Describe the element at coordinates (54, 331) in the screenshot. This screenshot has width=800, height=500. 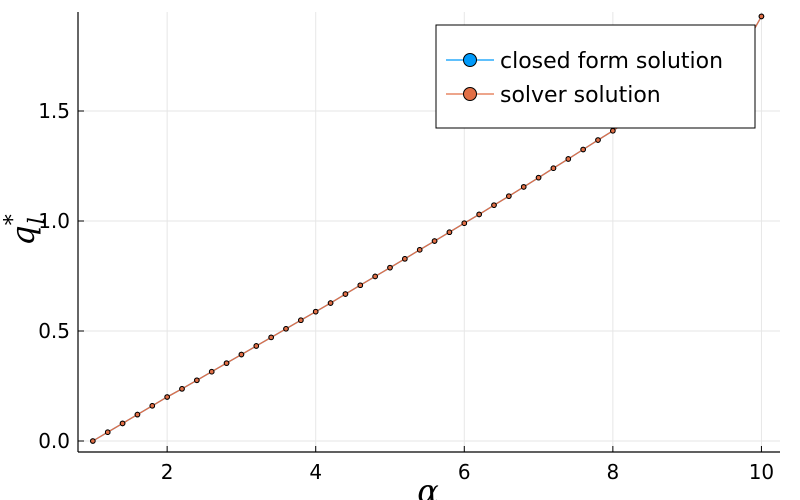
I see `y-tick-label: 0.5` at that location.